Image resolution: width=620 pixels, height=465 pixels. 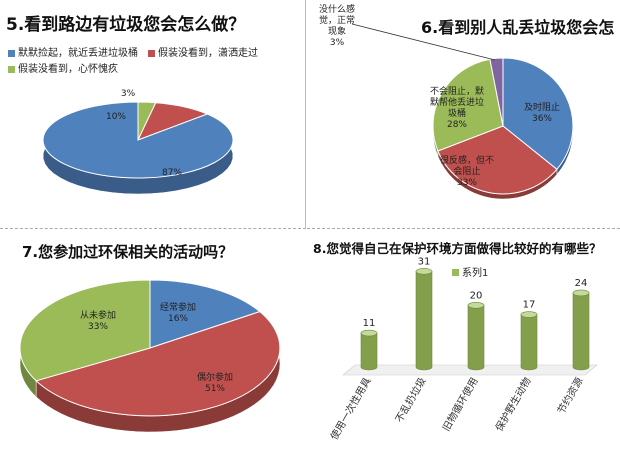 What do you see at coordinates (126, 25) in the screenshot?
I see `chart-q5-title: 5.看到路边有垃圾您会怎么做？` at bounding box center [126, 25].